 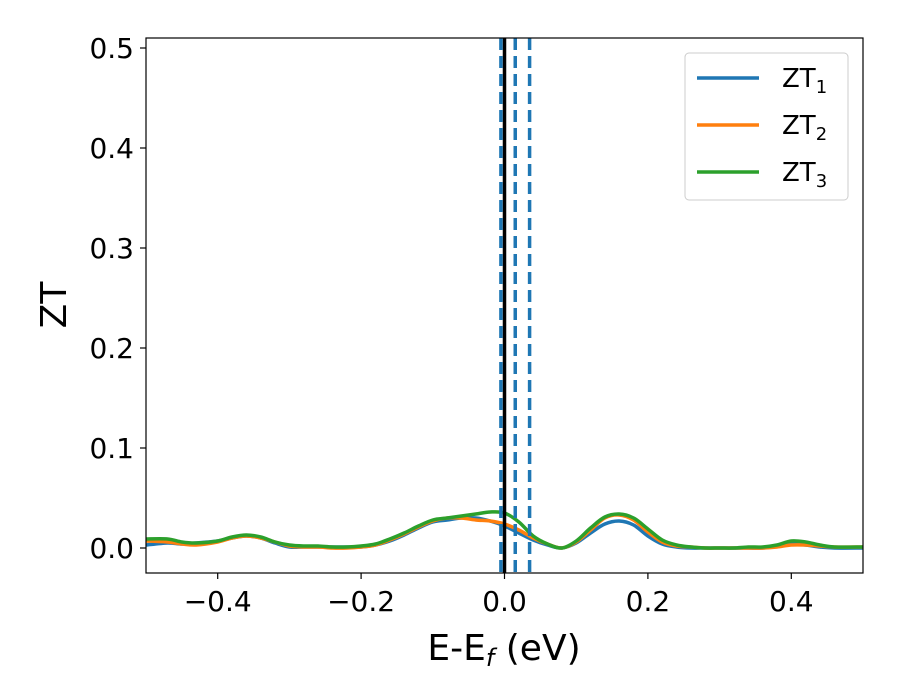 What do you see at coordinates (648, 601) in the screenshot?
I see `x-tick-label: 0.2` at bounding box center [648, 601].